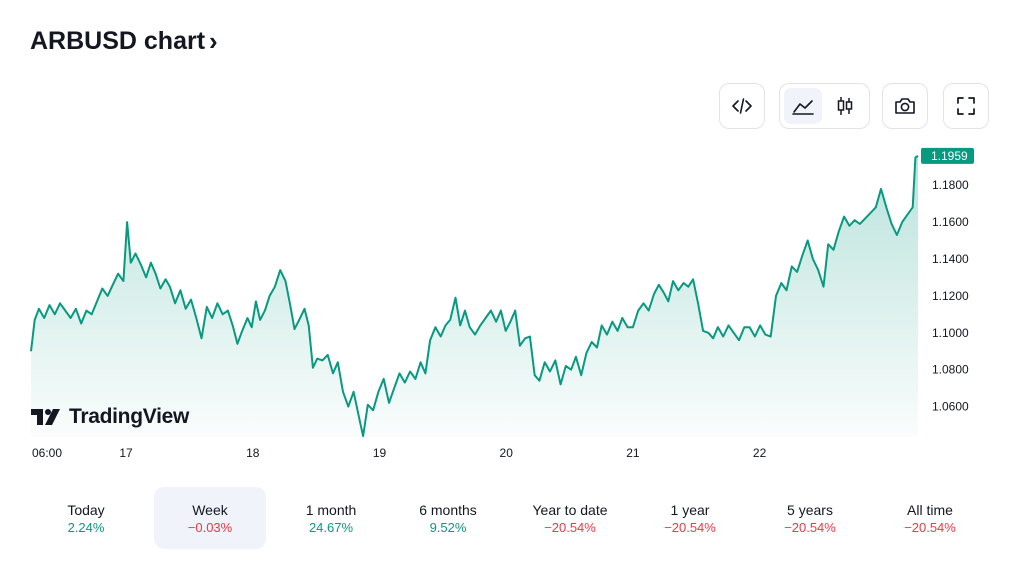 This screenshot has width=1024, height=576. Describe the element at coordinates (690, 509) in the screenshot. I see `period-label: 1 year` at that location.